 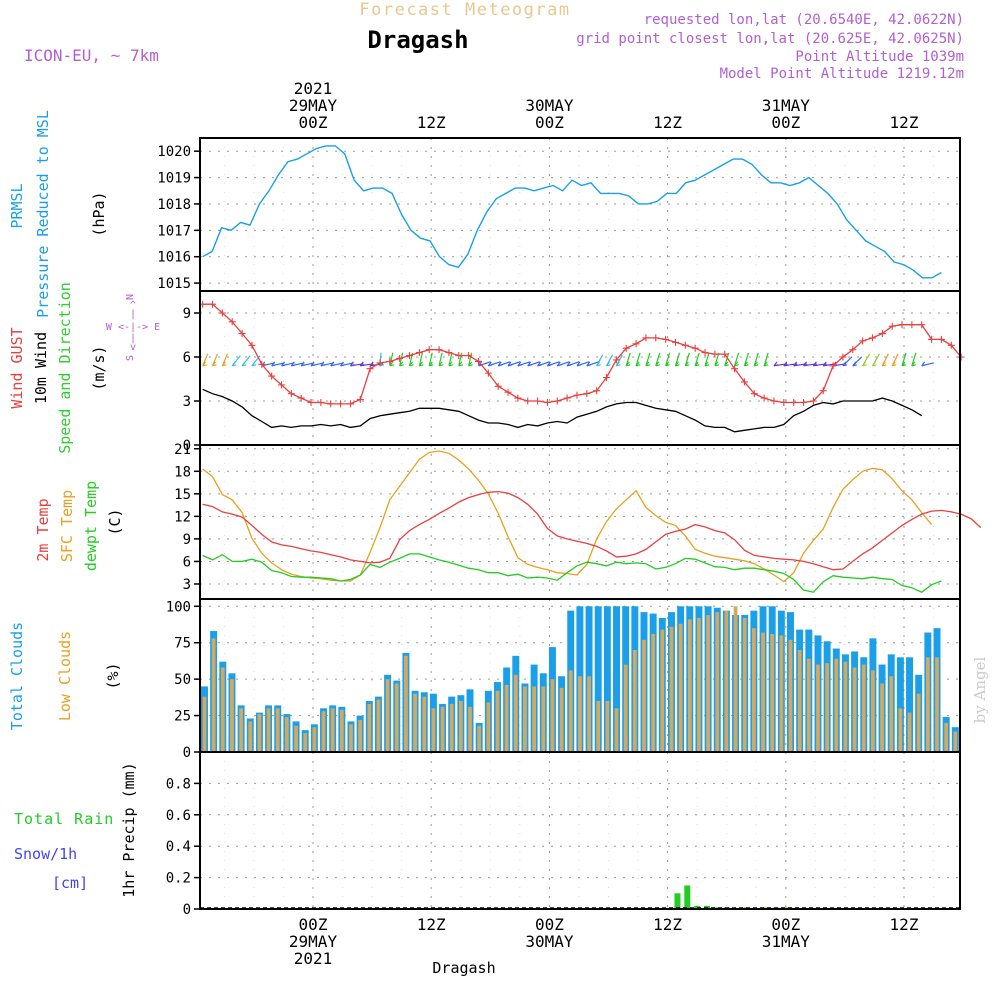 I want to click on y-tick-label: 3, so click(x=187, y=402).